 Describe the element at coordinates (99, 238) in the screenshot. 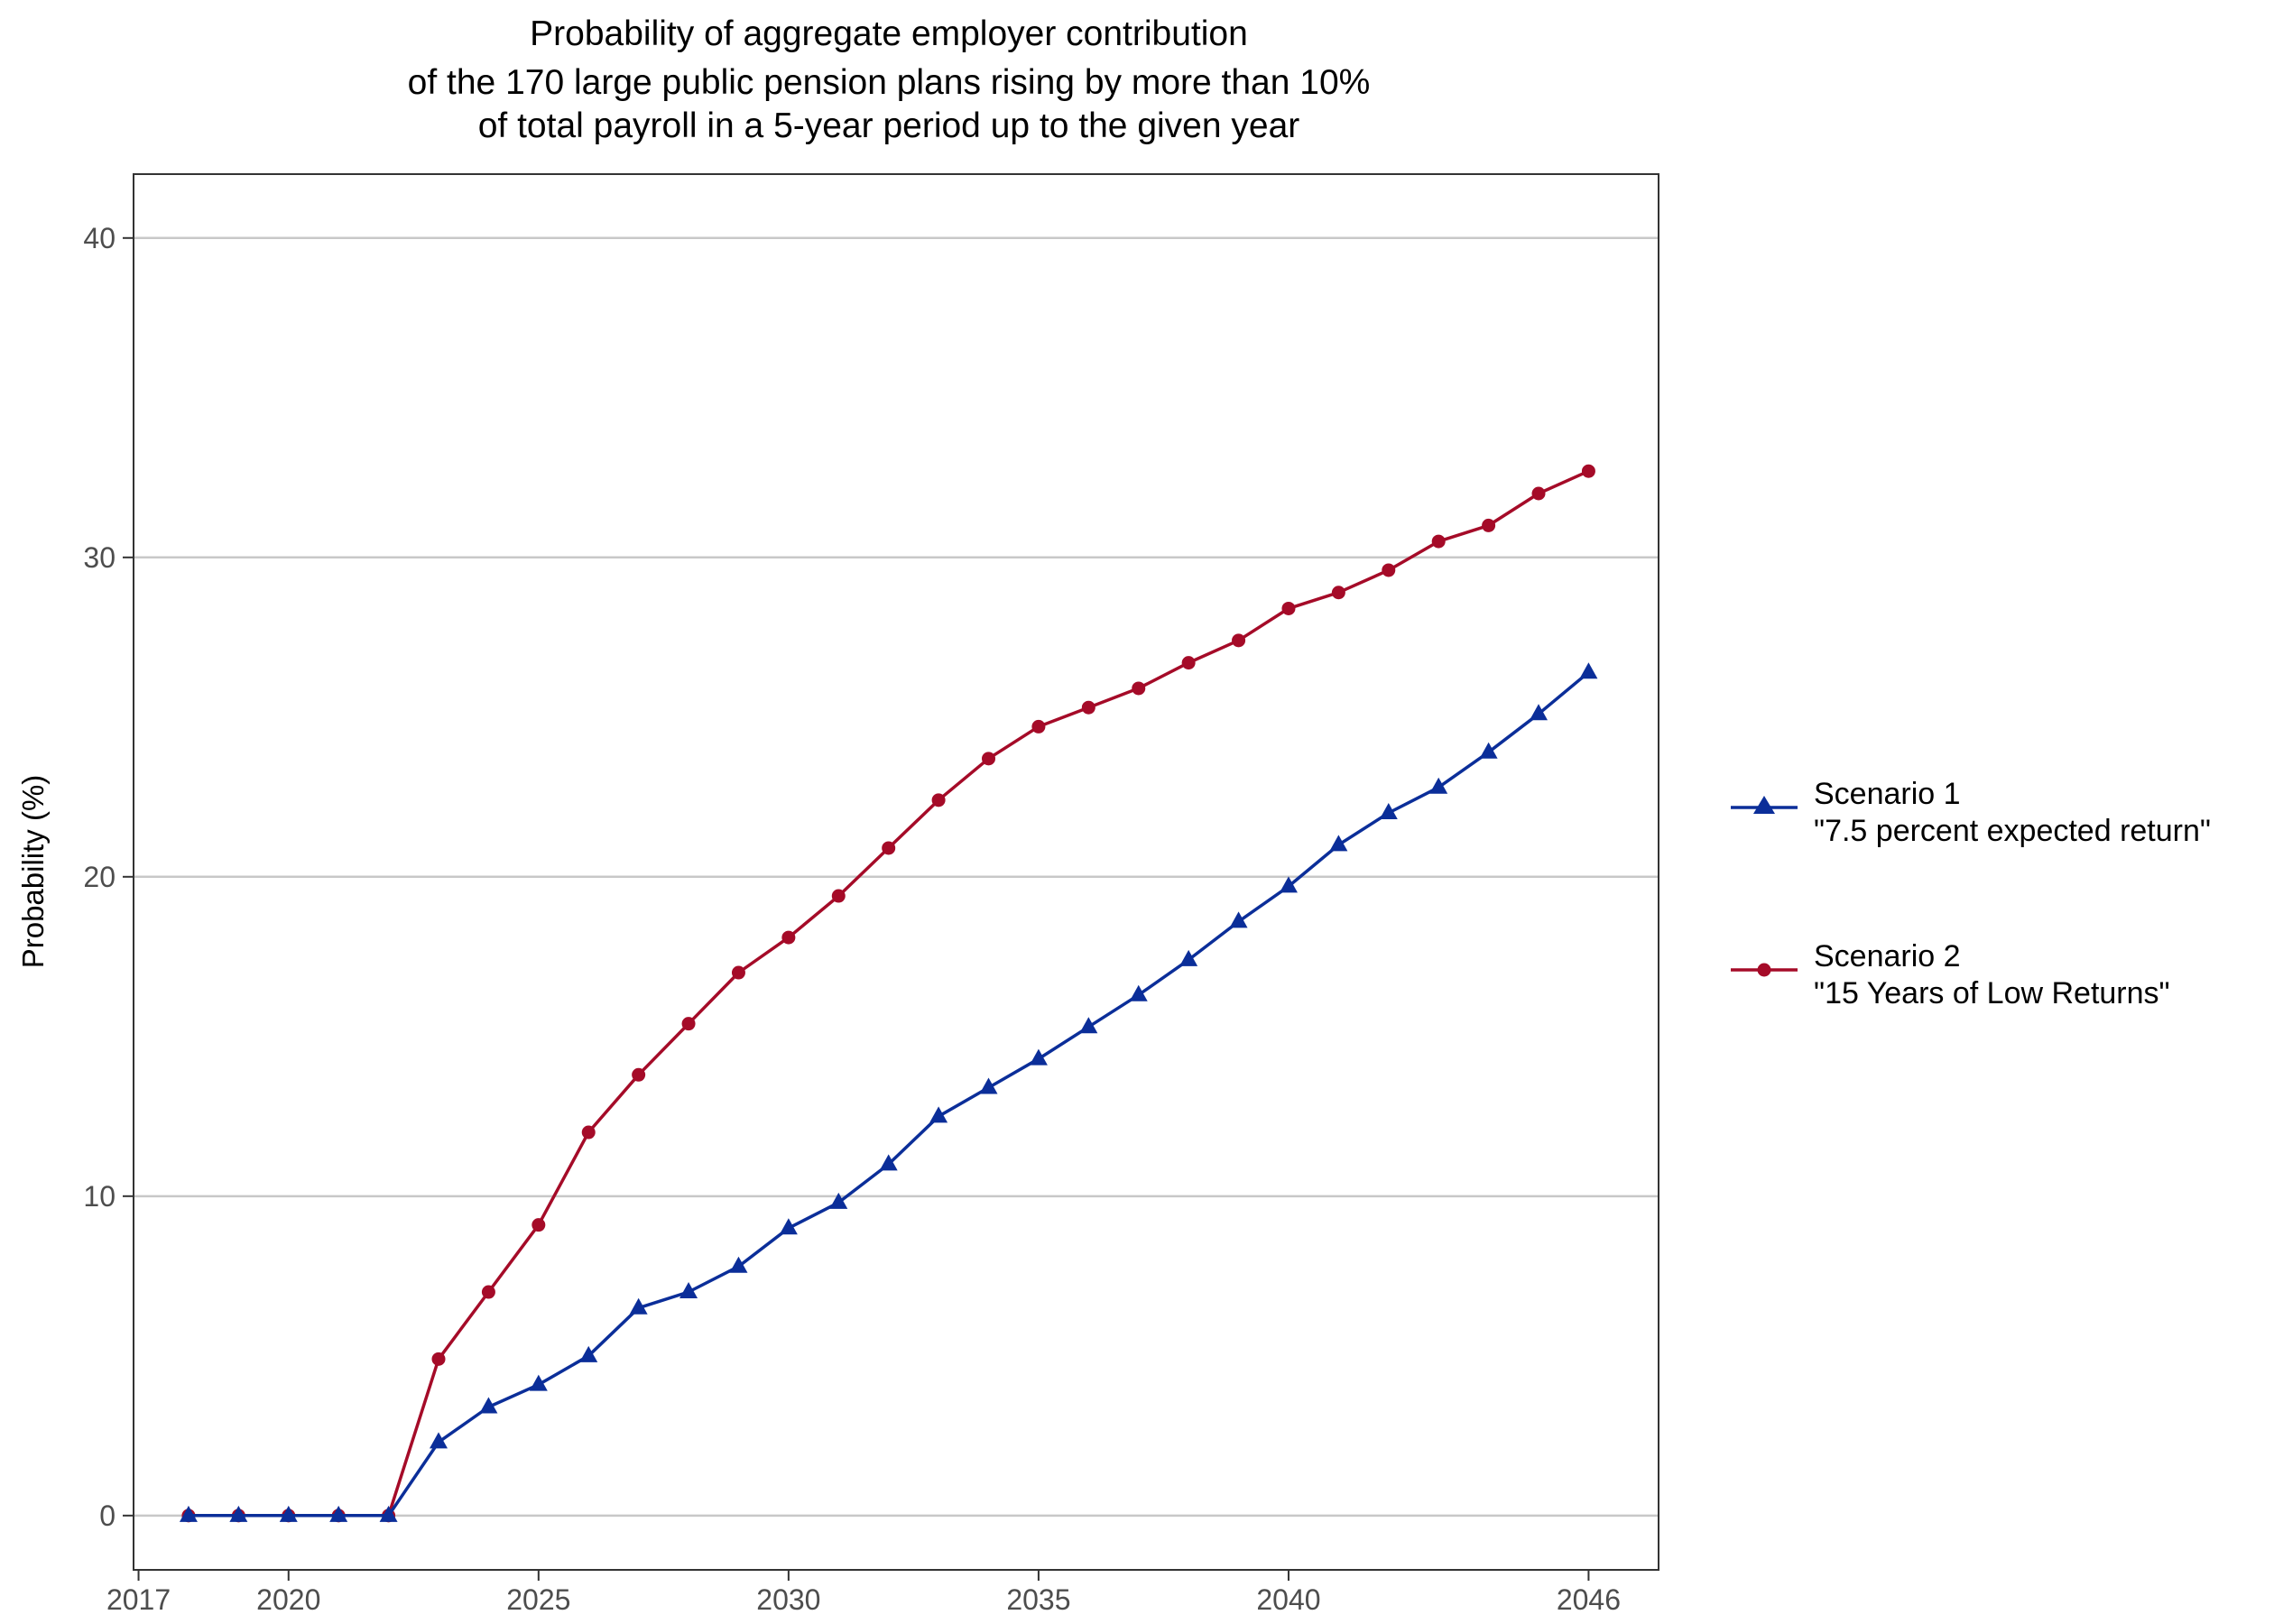

I see `y-tick-label: 40` at that location.